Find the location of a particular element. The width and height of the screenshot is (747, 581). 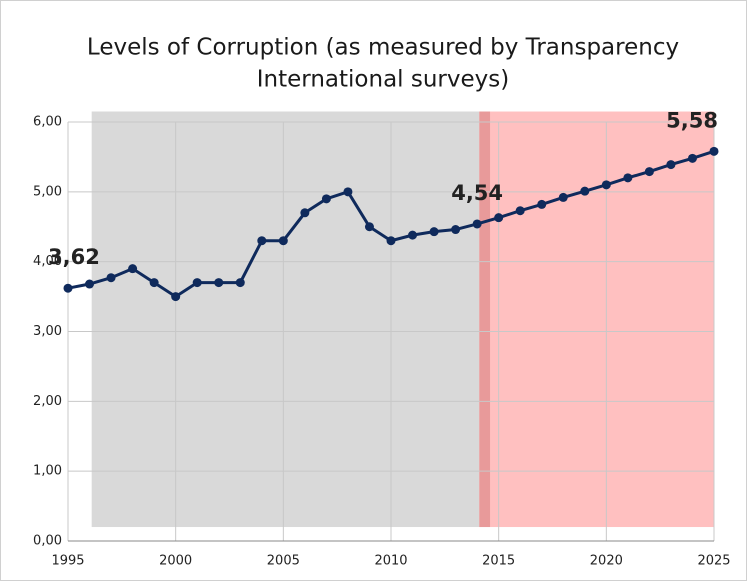

x-tick-label: 2000 is located at coordinates (175, 561).